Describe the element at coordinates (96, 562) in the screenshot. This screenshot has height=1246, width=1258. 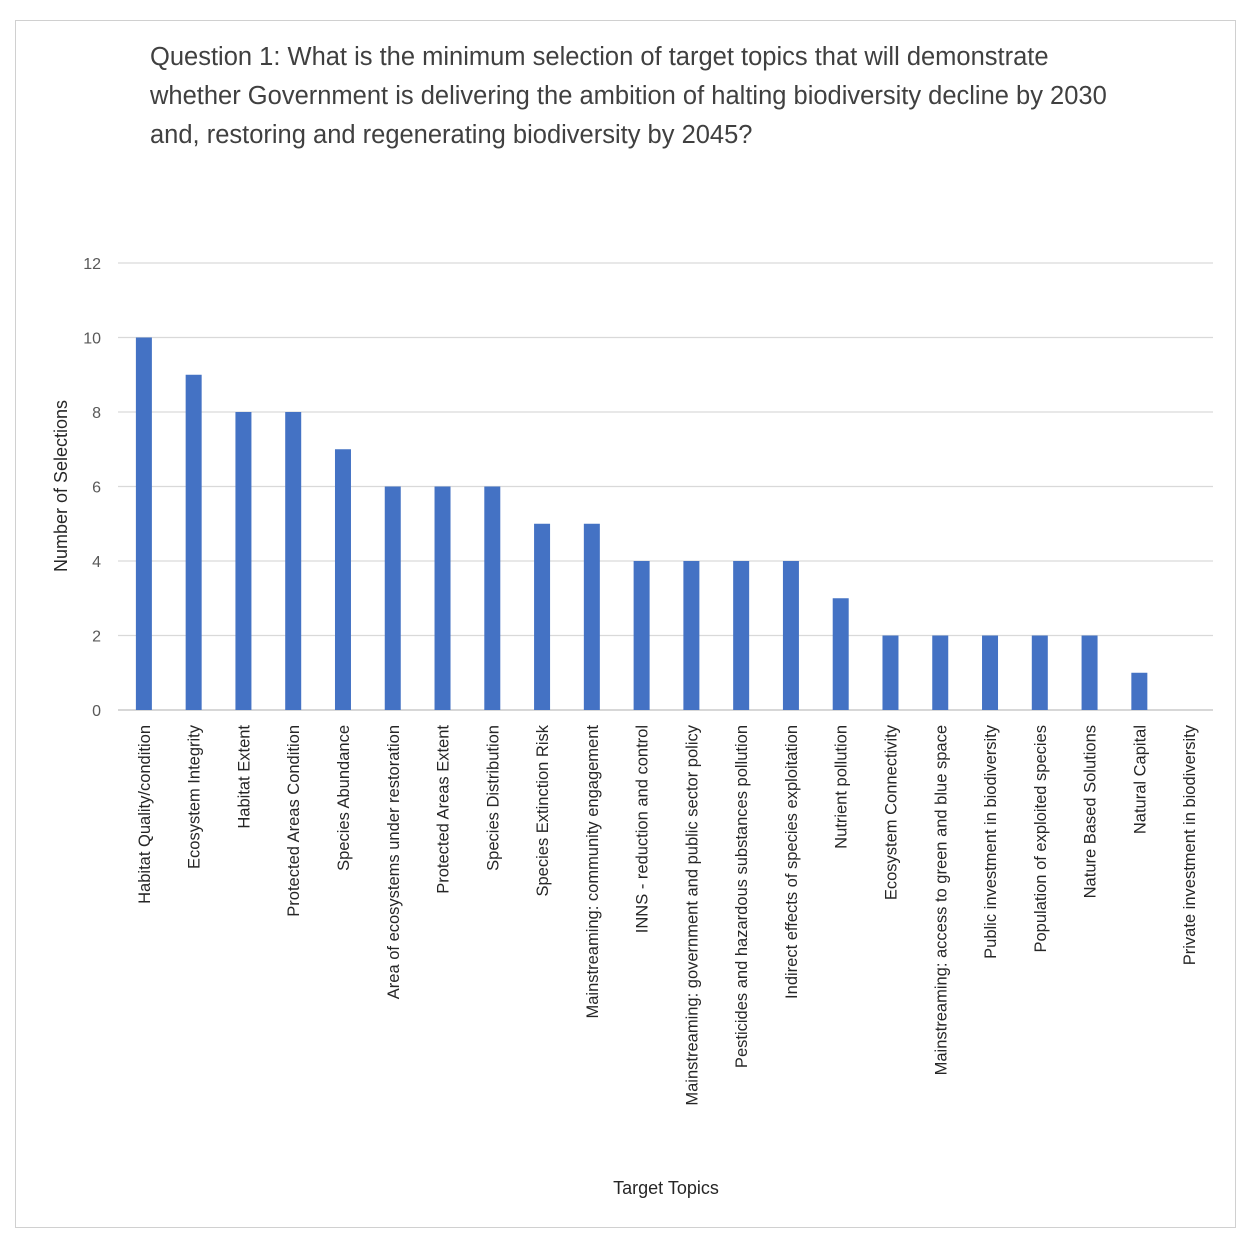
I see `y-tick-label: 4` at that location.